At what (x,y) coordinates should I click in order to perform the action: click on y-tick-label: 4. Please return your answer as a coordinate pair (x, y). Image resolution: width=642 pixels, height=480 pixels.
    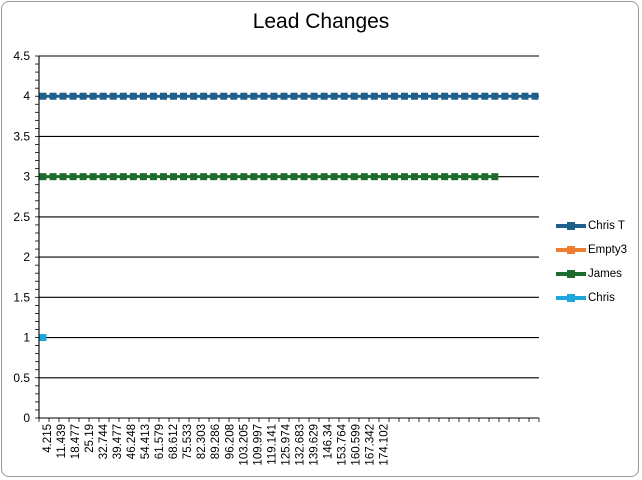
    Looking at the image, I should click on (26, 96).